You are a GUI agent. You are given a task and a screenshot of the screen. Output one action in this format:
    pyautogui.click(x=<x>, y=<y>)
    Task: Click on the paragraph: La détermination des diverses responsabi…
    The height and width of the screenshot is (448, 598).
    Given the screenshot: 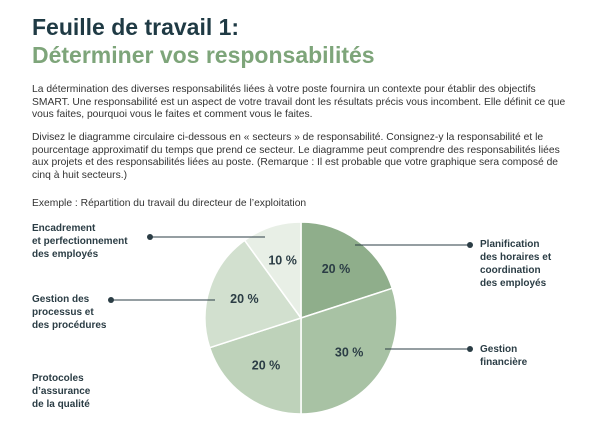 What is the action you would take?
    pyautogui.click(x=299, y=102)
    